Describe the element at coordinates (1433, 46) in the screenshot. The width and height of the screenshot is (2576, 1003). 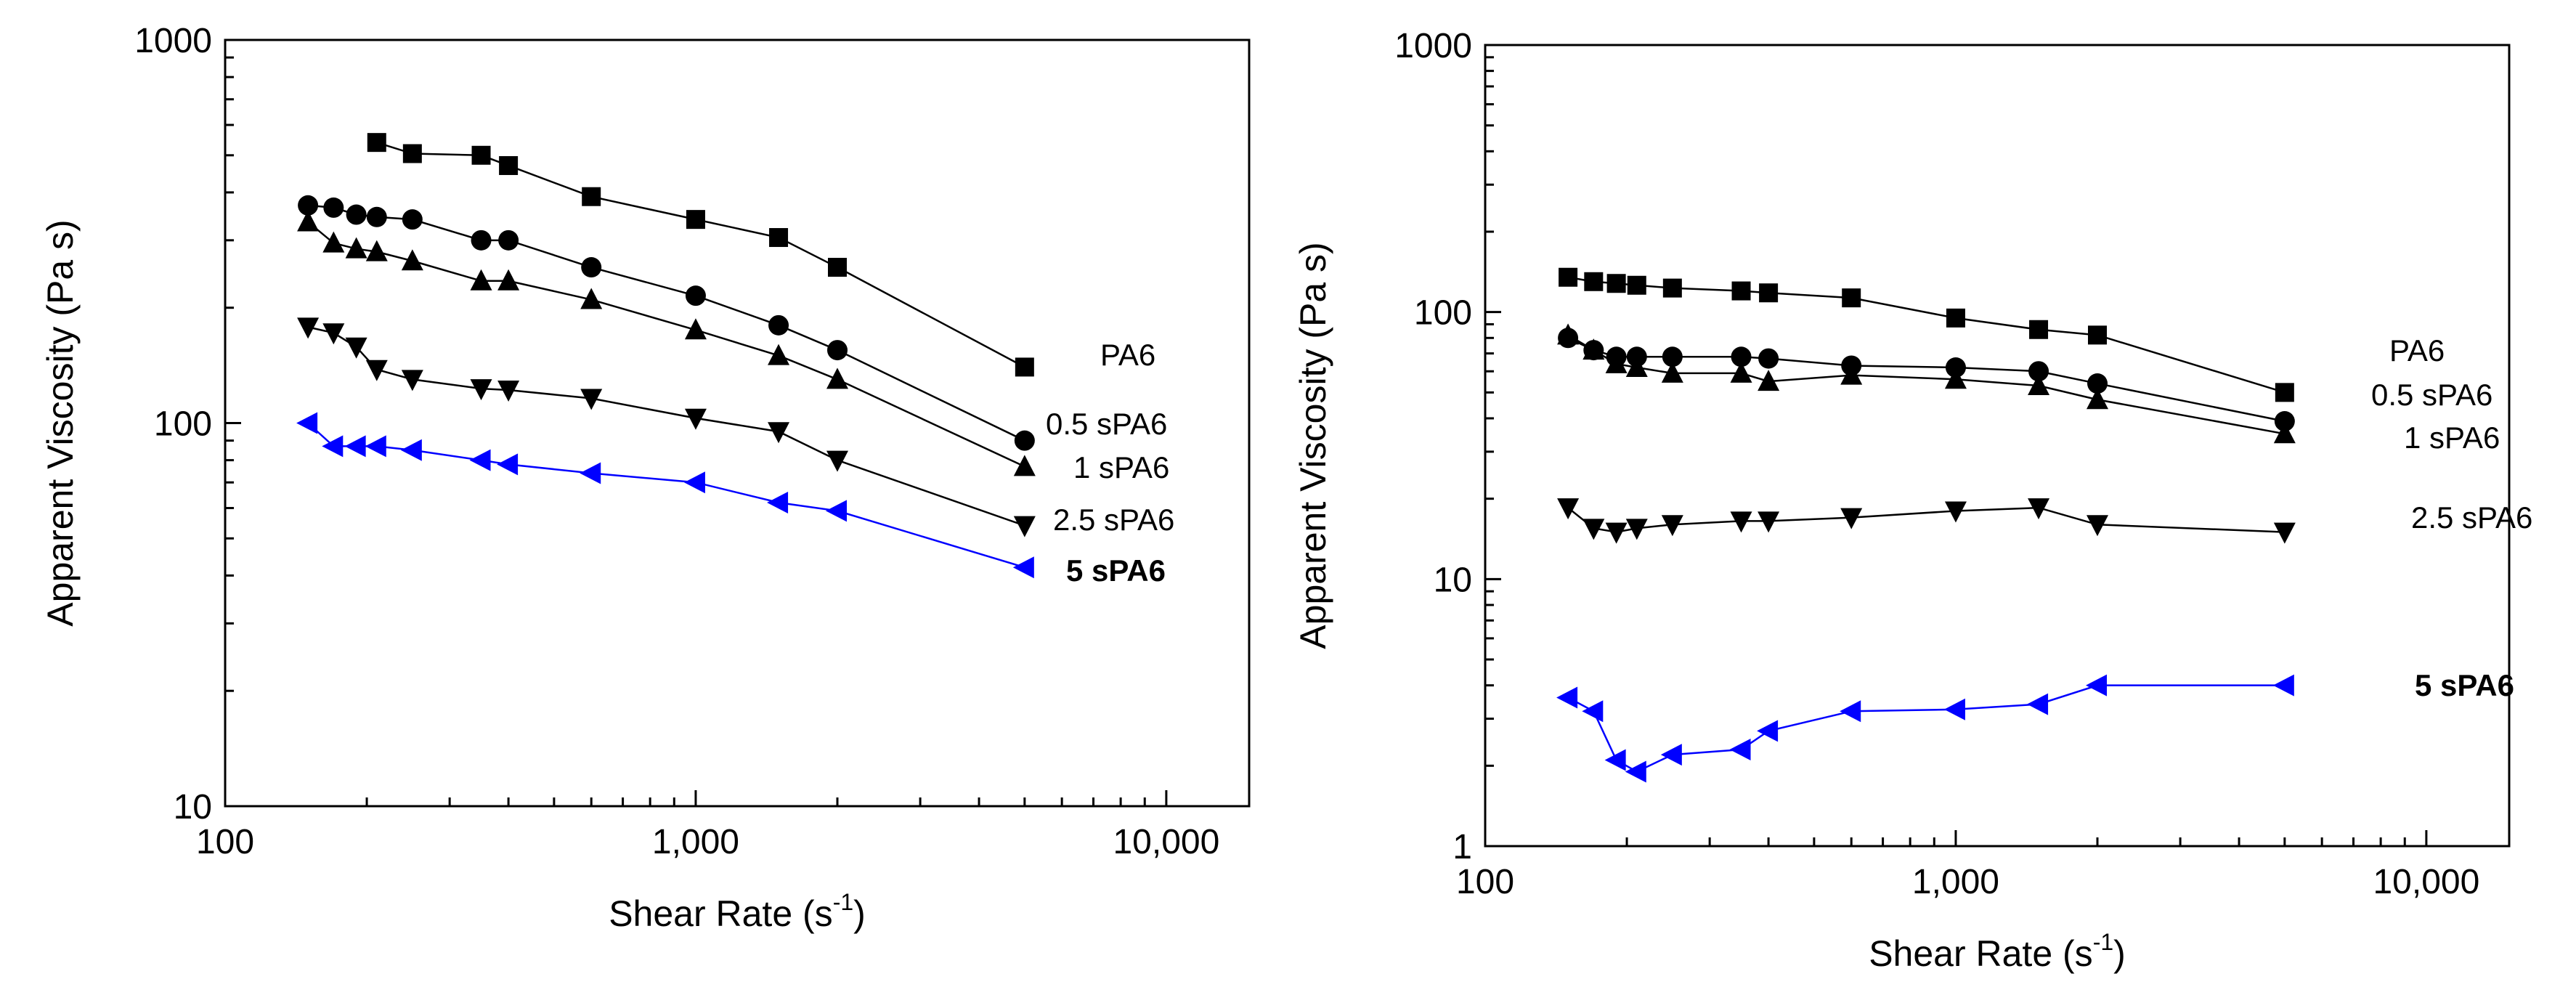
I see `y-tick-label: 1000` at that location.